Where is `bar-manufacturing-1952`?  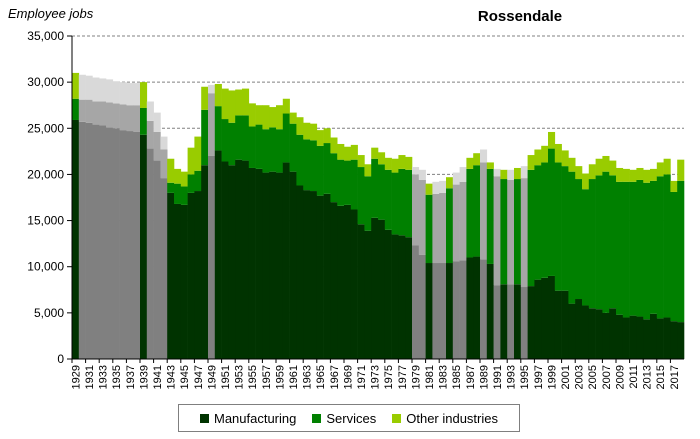
bar-manufacturing-1952 is located at coordinates (232, 262).